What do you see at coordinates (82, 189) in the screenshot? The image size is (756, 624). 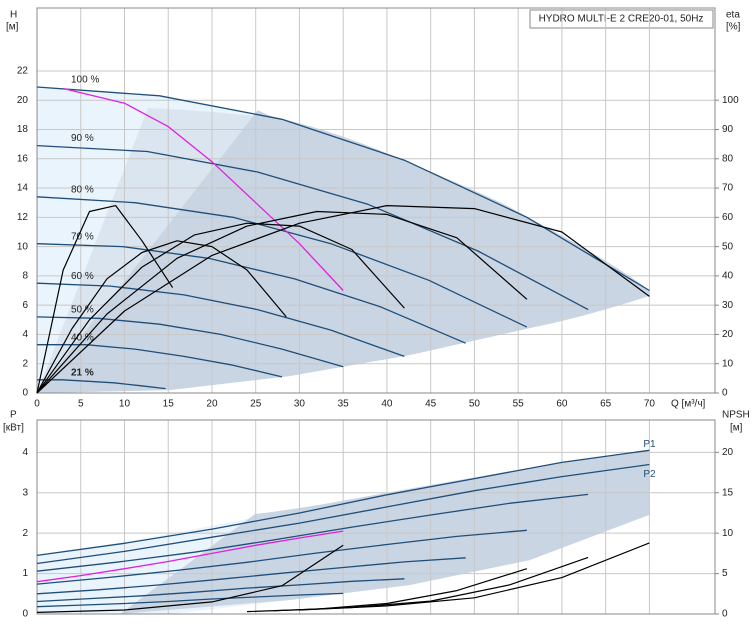 I see `curve-label: 80 %` at bounding box center [82, 189].